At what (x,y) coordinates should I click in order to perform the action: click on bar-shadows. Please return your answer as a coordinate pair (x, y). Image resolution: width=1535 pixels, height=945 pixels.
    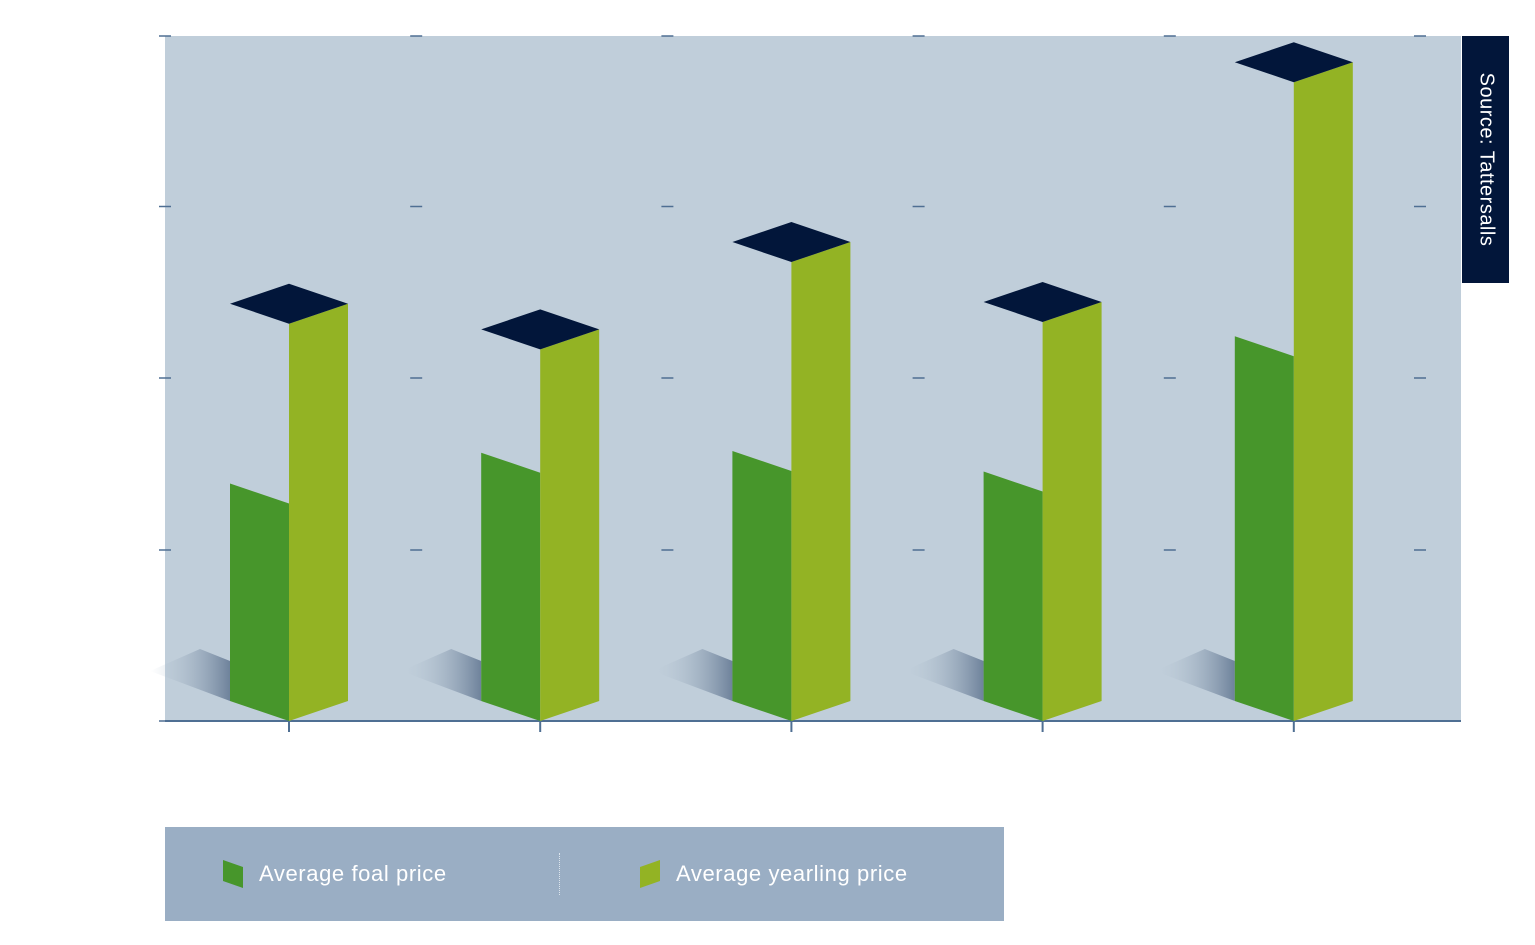
    Looking at the image, I should click on (692, 675).